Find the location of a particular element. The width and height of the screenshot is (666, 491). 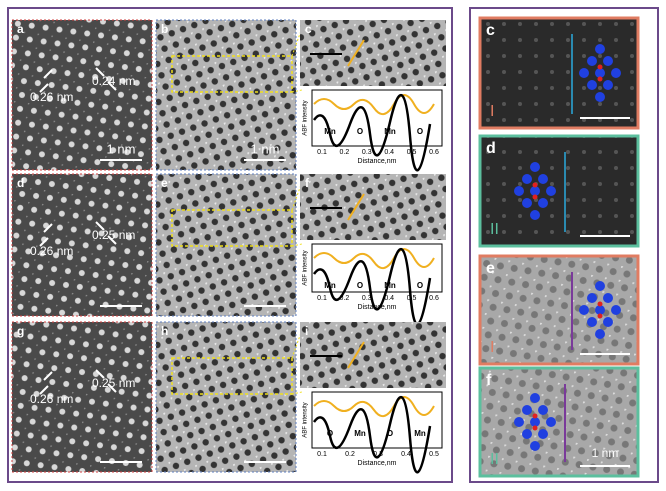

panel-label: f is located at coordinates (307, 183).